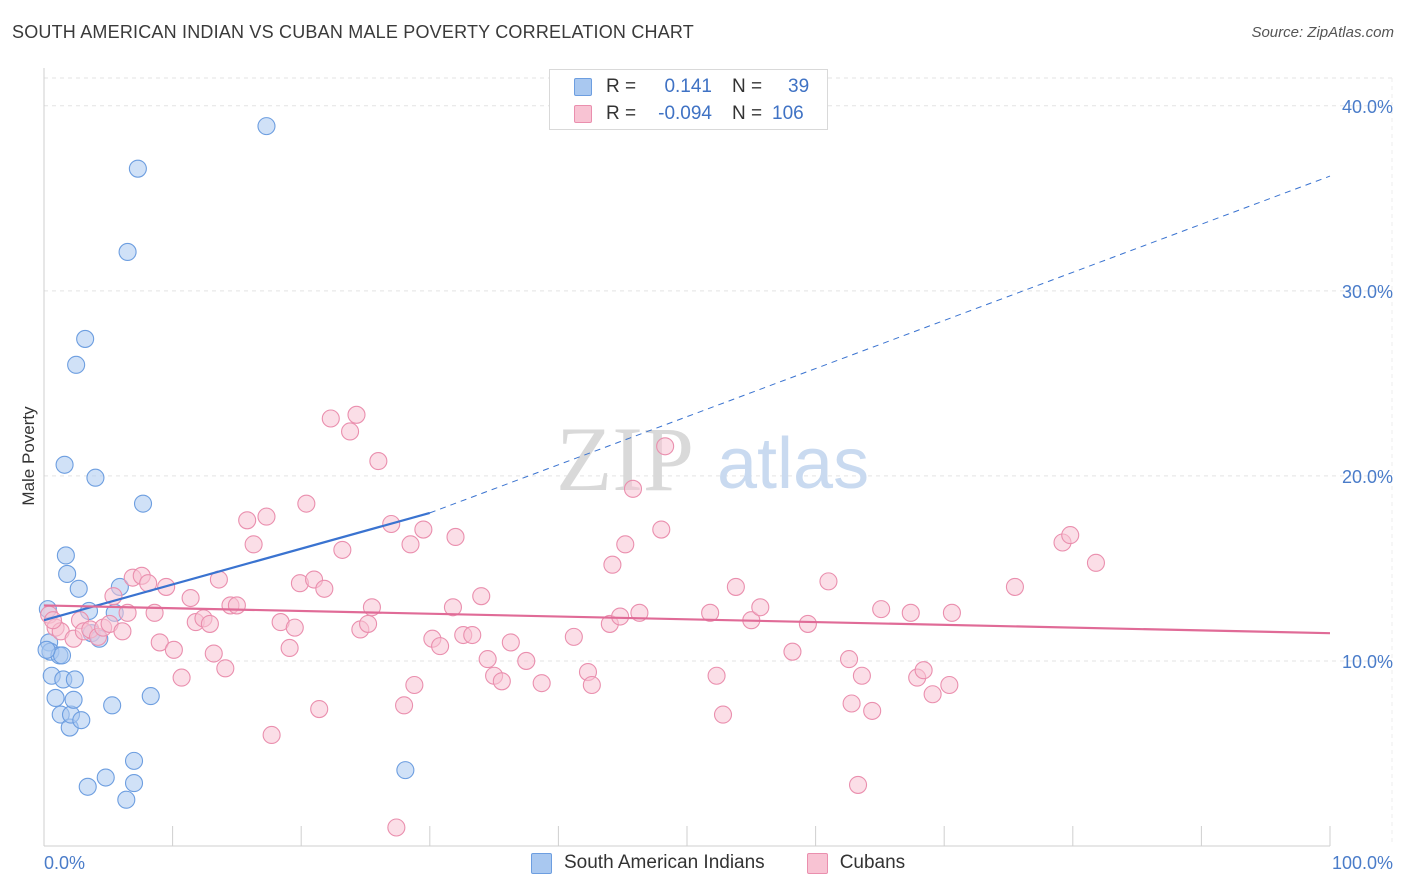 The width and height of the screenshot is (1406, 892). I want to click on x-tick-label: 0.0%, so click(64, 863).